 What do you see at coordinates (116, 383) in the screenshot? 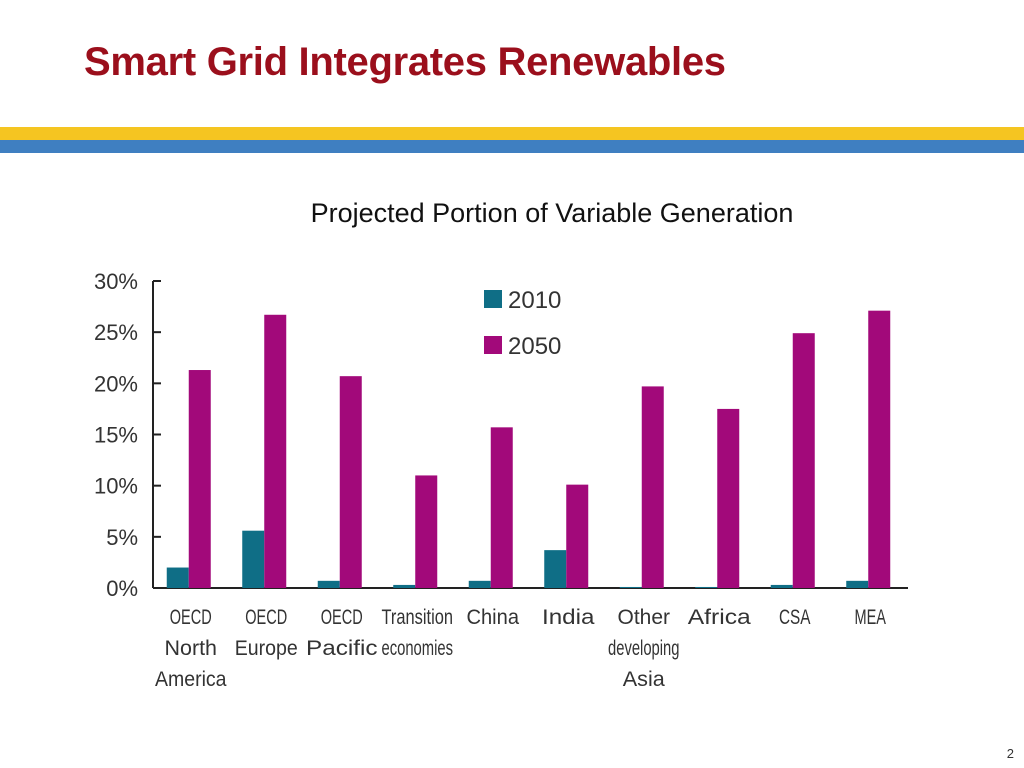
I see `y-tick-label: 20%` at bounding box center [116, 383].